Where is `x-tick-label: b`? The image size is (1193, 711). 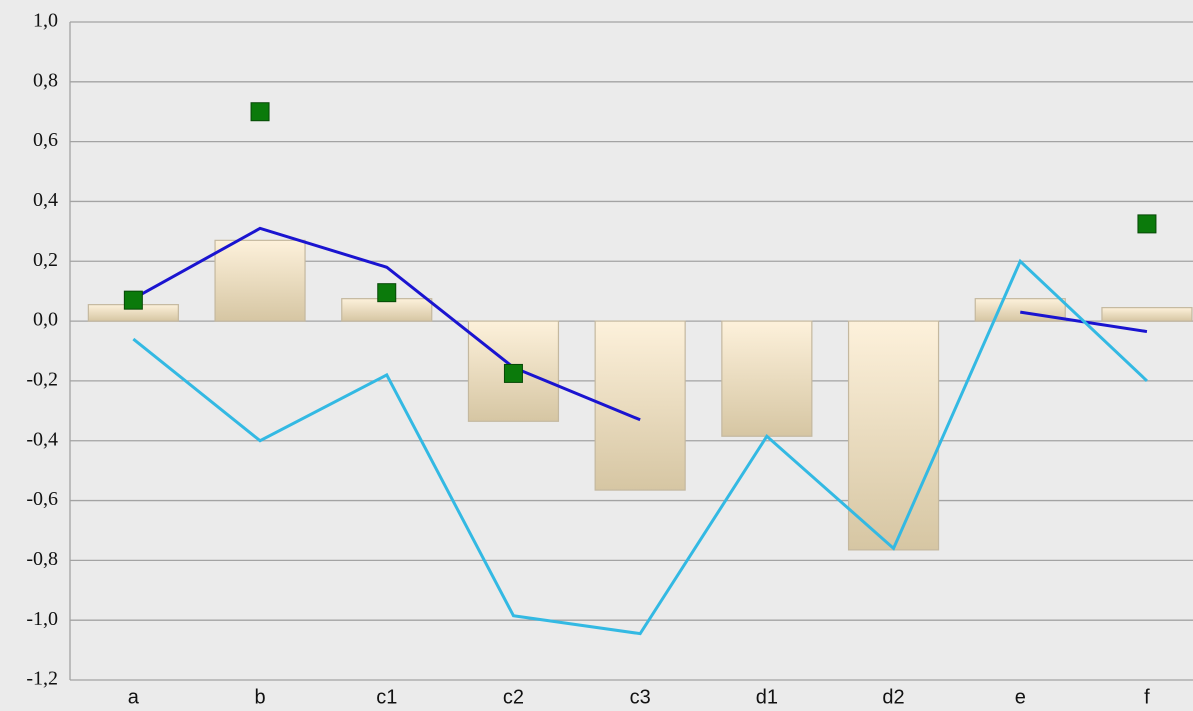
x-tick-label: b is located at coordinates (259, 697).